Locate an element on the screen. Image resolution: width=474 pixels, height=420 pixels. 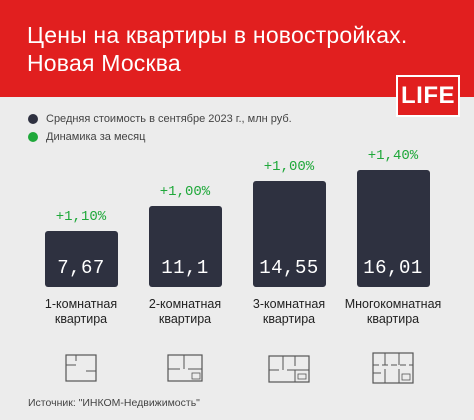
category-label: 2-комнатная квартира is located at coordinates (185, 312).